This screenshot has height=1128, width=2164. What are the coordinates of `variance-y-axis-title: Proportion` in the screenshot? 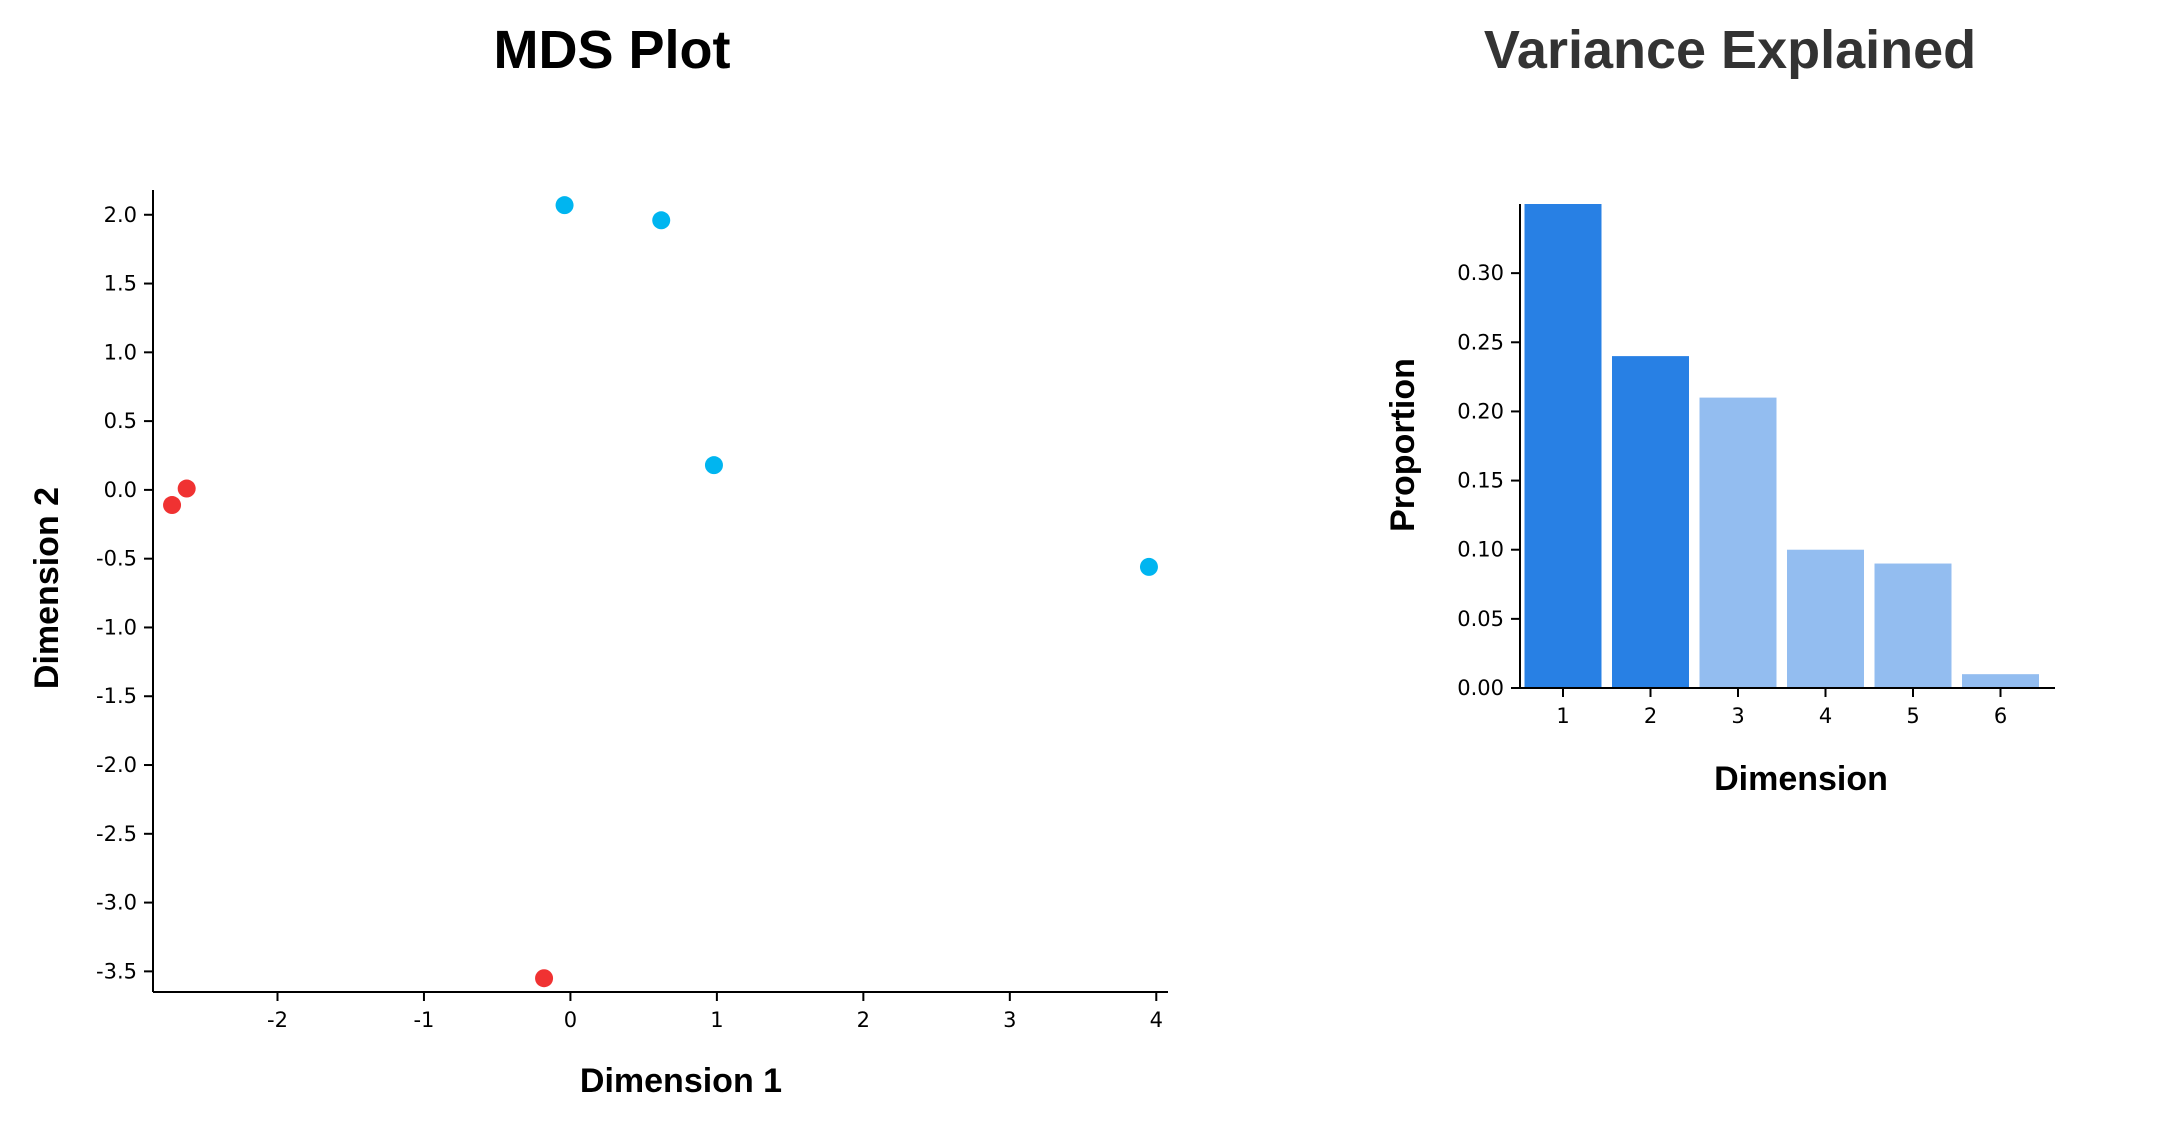 It's located at (1403, 445).